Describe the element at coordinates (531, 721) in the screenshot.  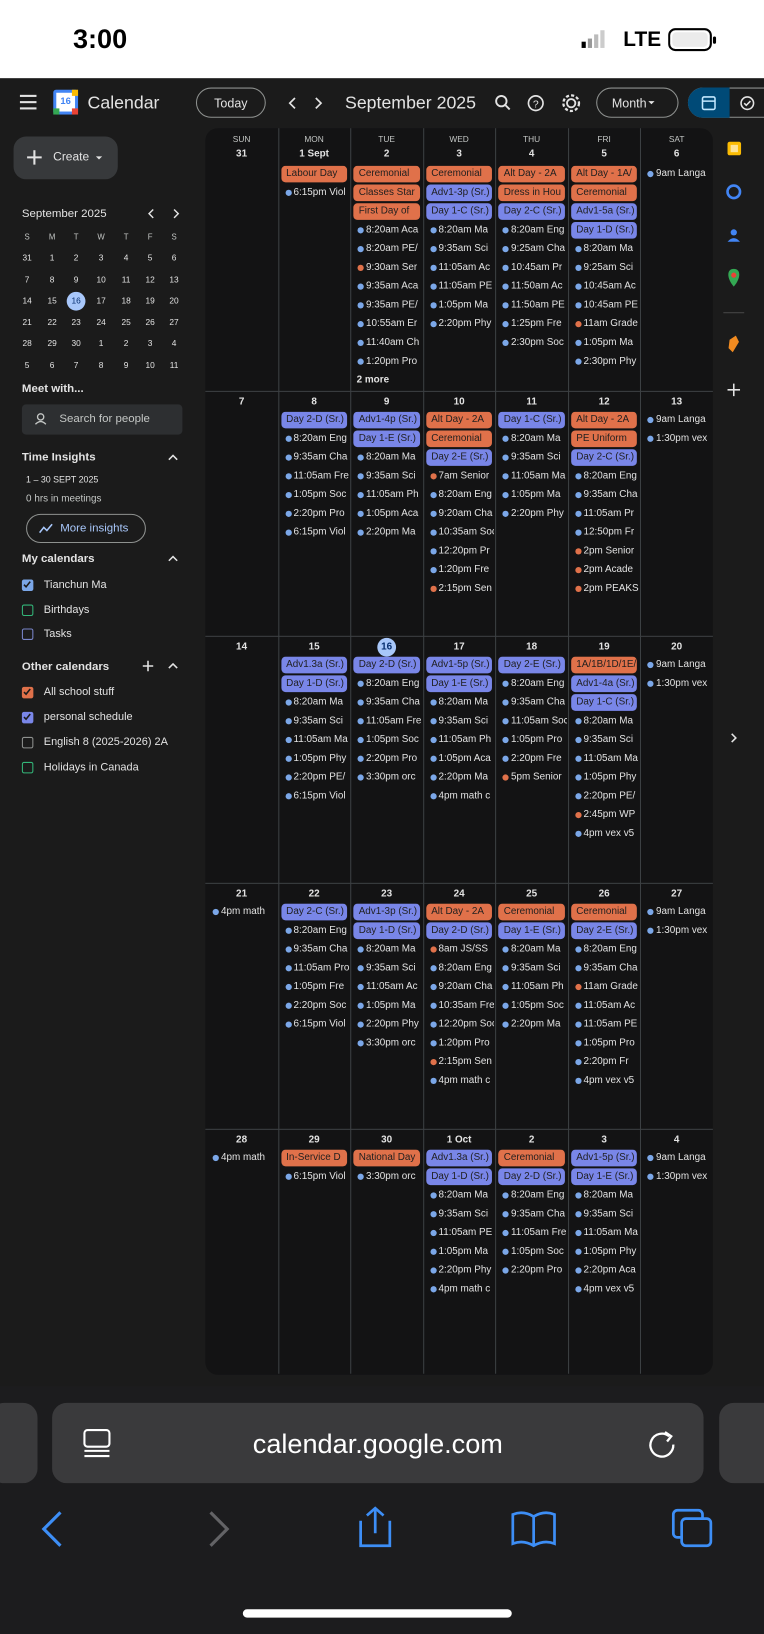
I see `timed-event: 11:05am Soc` at that location.